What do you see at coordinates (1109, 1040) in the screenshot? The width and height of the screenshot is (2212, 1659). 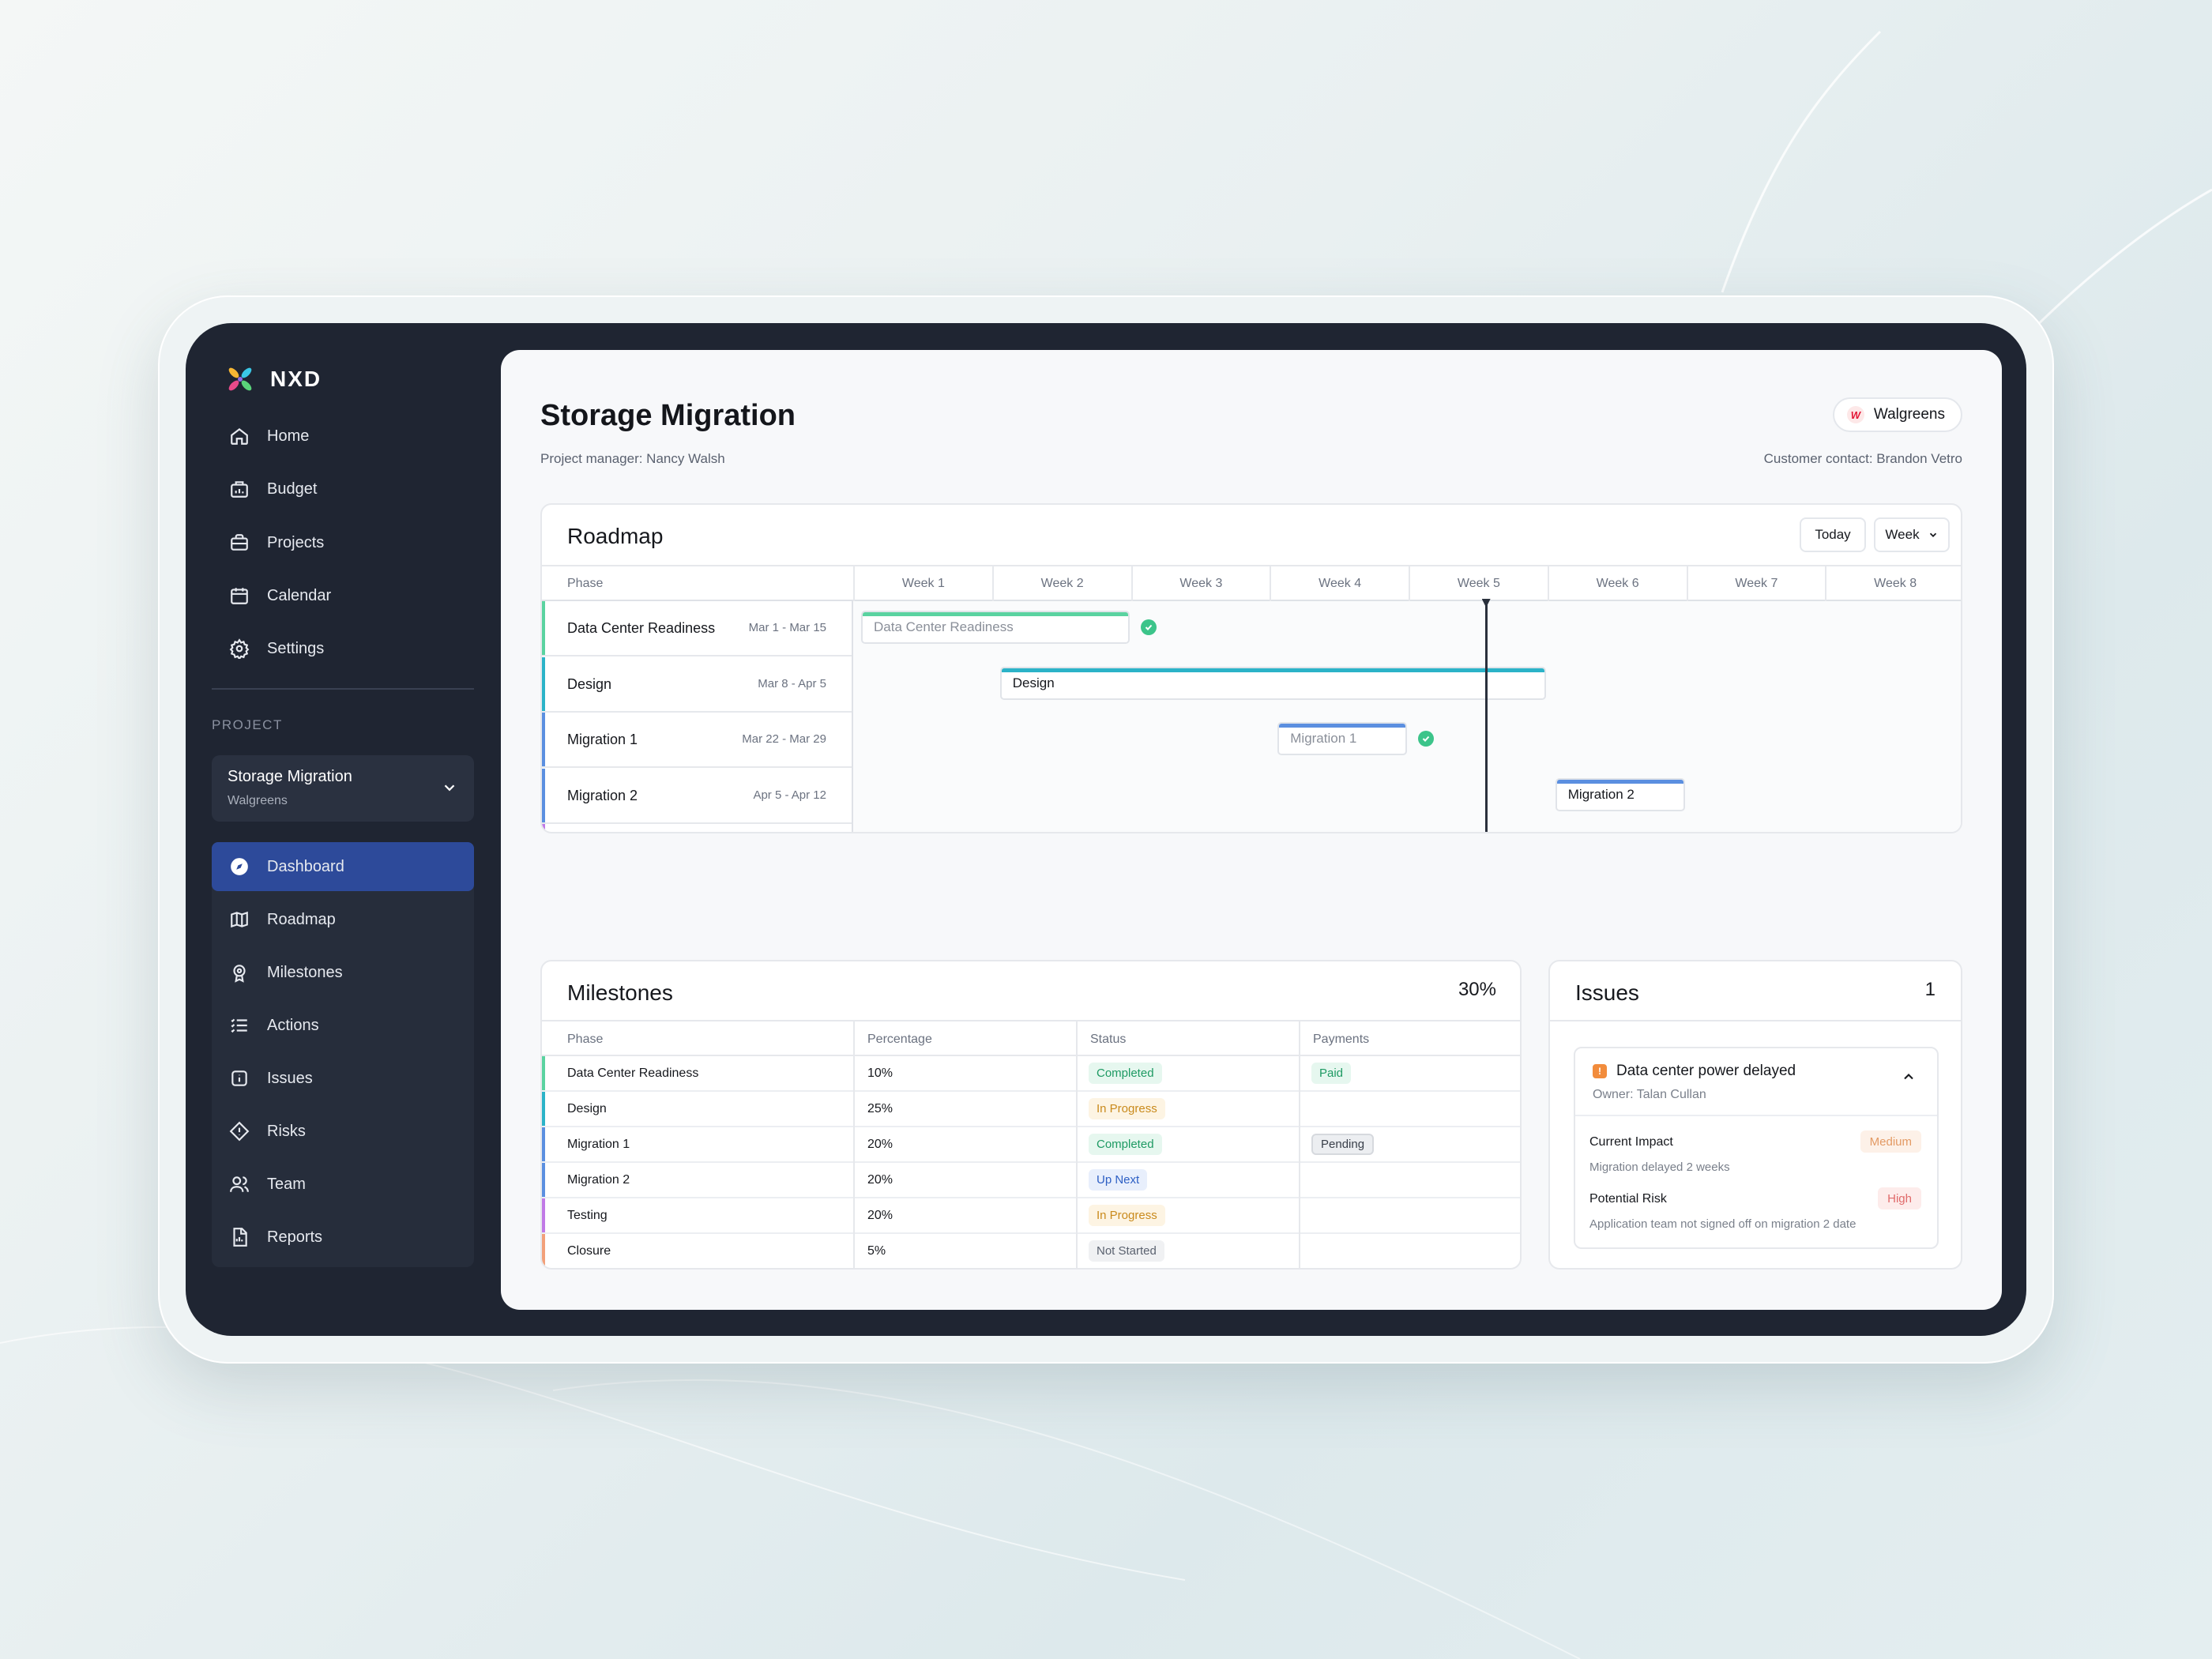 I see `col-status: Status` at bounding box center [1109, 1040].